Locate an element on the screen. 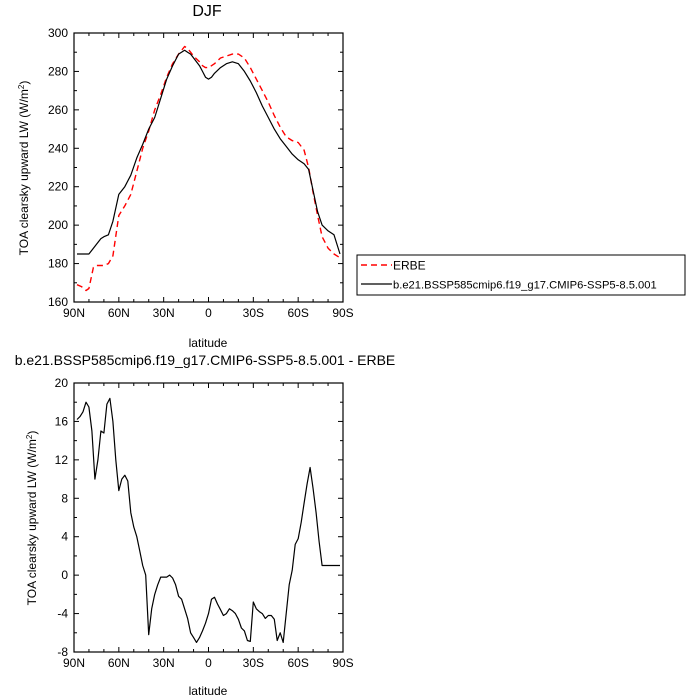 This screenshot has height=700, width=700. y-tick-label: -4 is located at coordinates (62, 614).